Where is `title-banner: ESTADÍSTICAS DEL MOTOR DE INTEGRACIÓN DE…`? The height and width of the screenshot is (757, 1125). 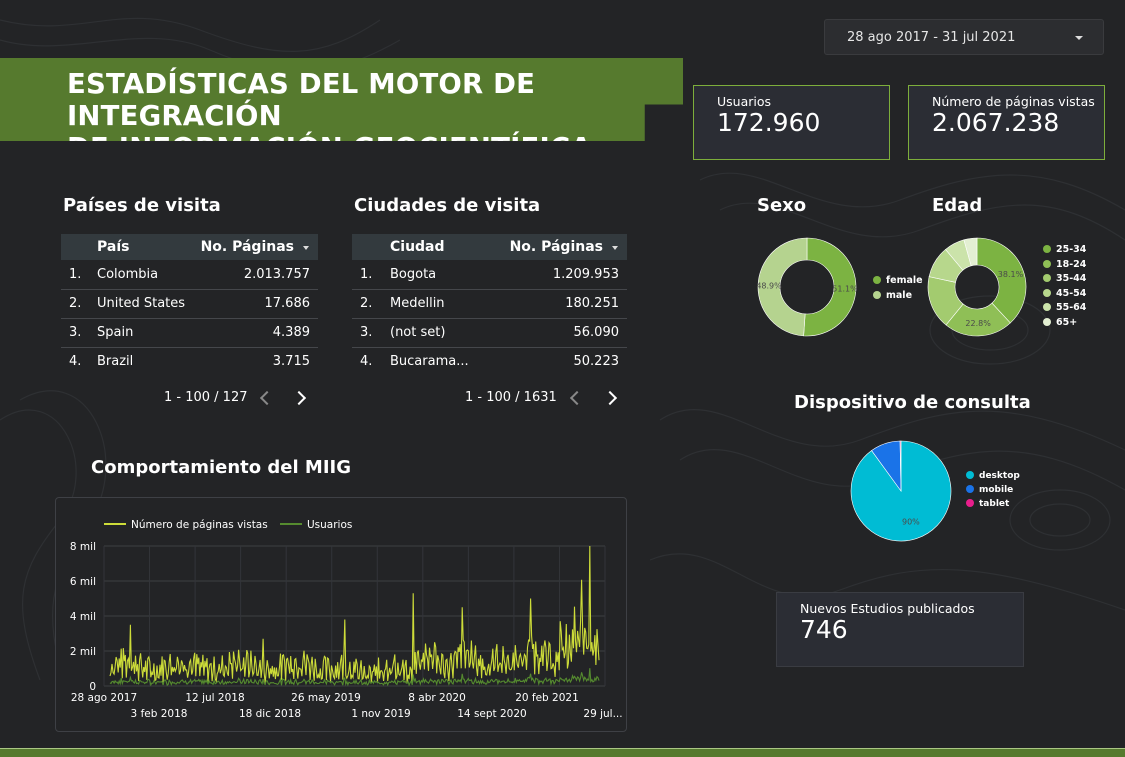
title-banner: ESTADÍSTICAS DEL MOTOR DE INTEGRACIÓN DE… is located at coordinates (341, 99).